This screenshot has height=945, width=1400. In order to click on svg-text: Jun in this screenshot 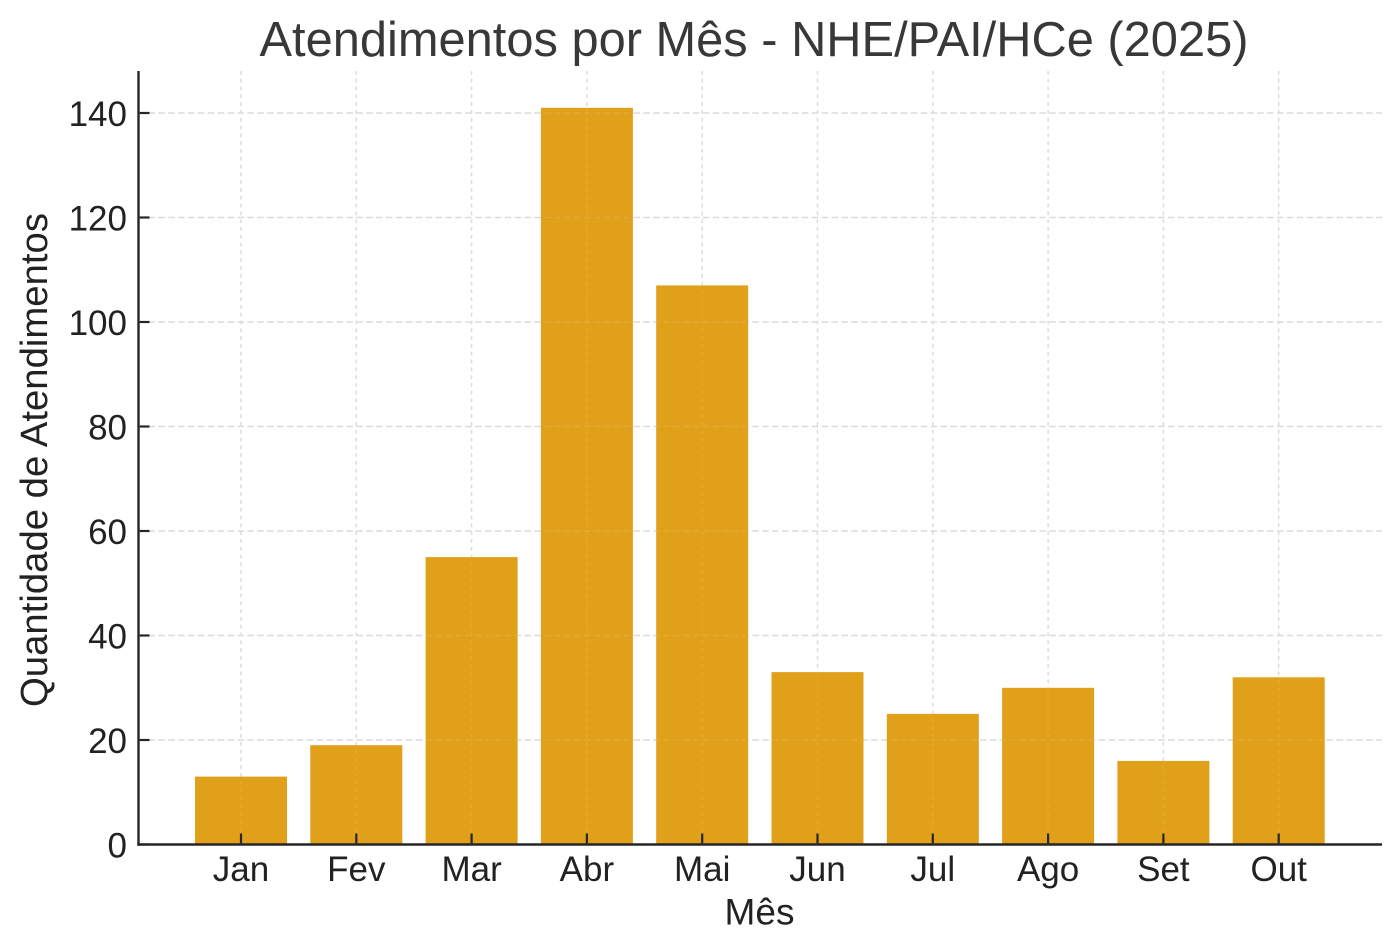, I will do `click(817, 869)`.